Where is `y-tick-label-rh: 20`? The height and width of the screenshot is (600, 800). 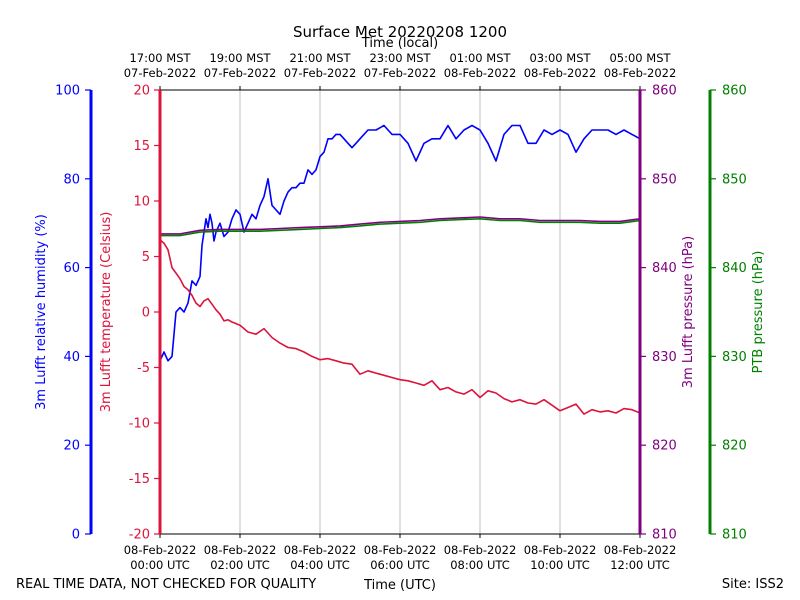 y-tick-label-rh: 20 is located at coordinates (71, 446).